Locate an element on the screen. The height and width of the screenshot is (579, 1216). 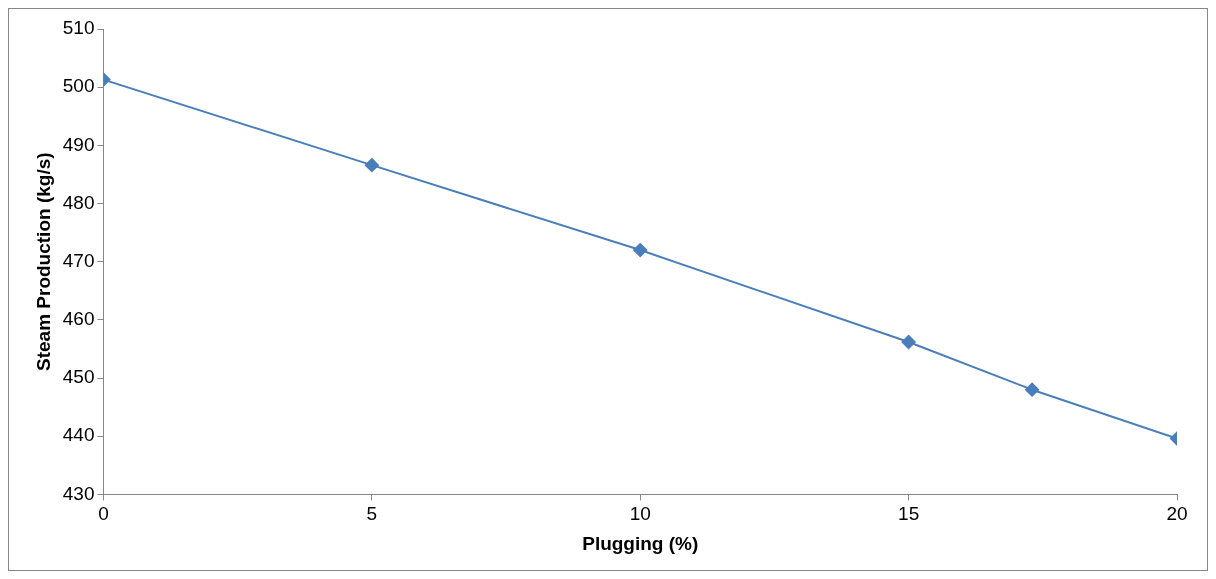
x-axis-title: Plugging (%) is located at coordinates (640, 543).